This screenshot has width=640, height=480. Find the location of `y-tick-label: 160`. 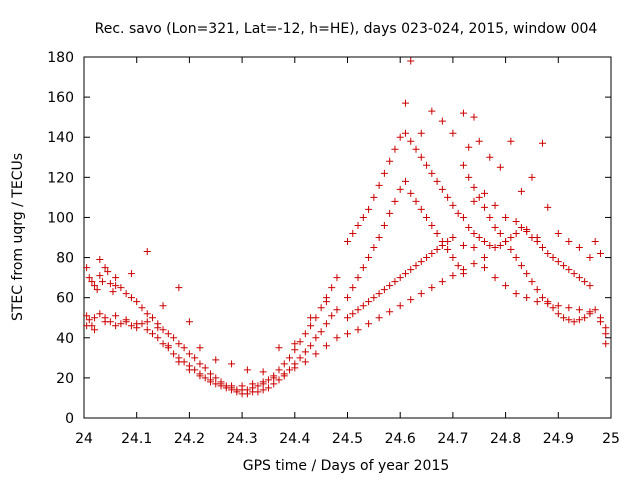

y-tick-label: 160 is located at coordinates (60, 98).